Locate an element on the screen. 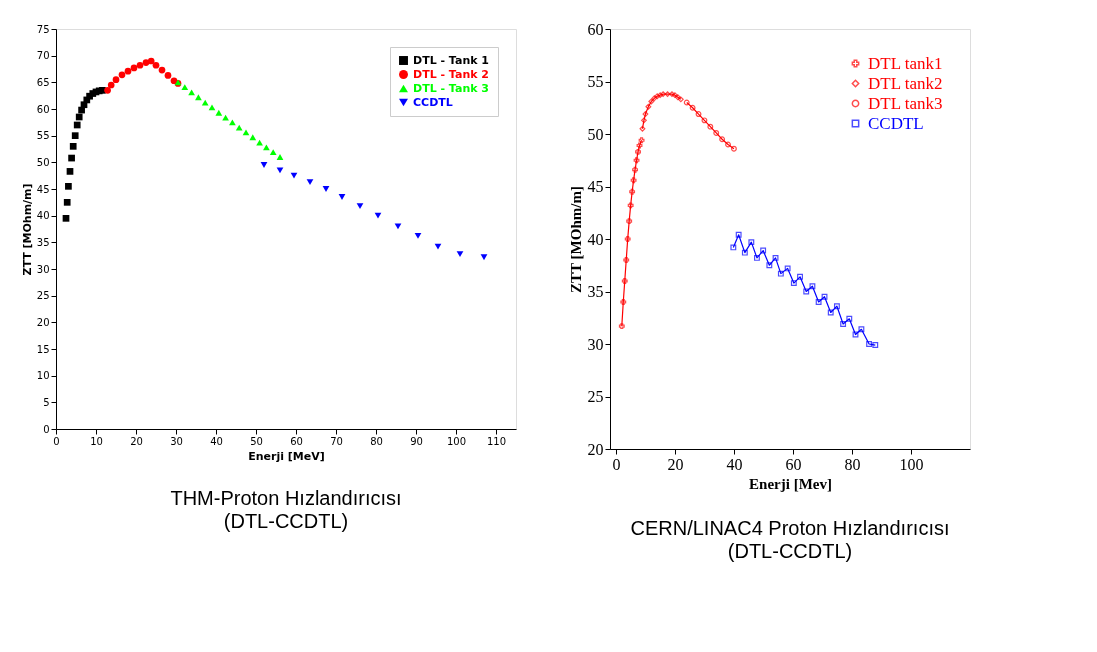 This screenshot has width=1097, height=652. legend-label: DTL tank1 is located at coordinates (905, 63).